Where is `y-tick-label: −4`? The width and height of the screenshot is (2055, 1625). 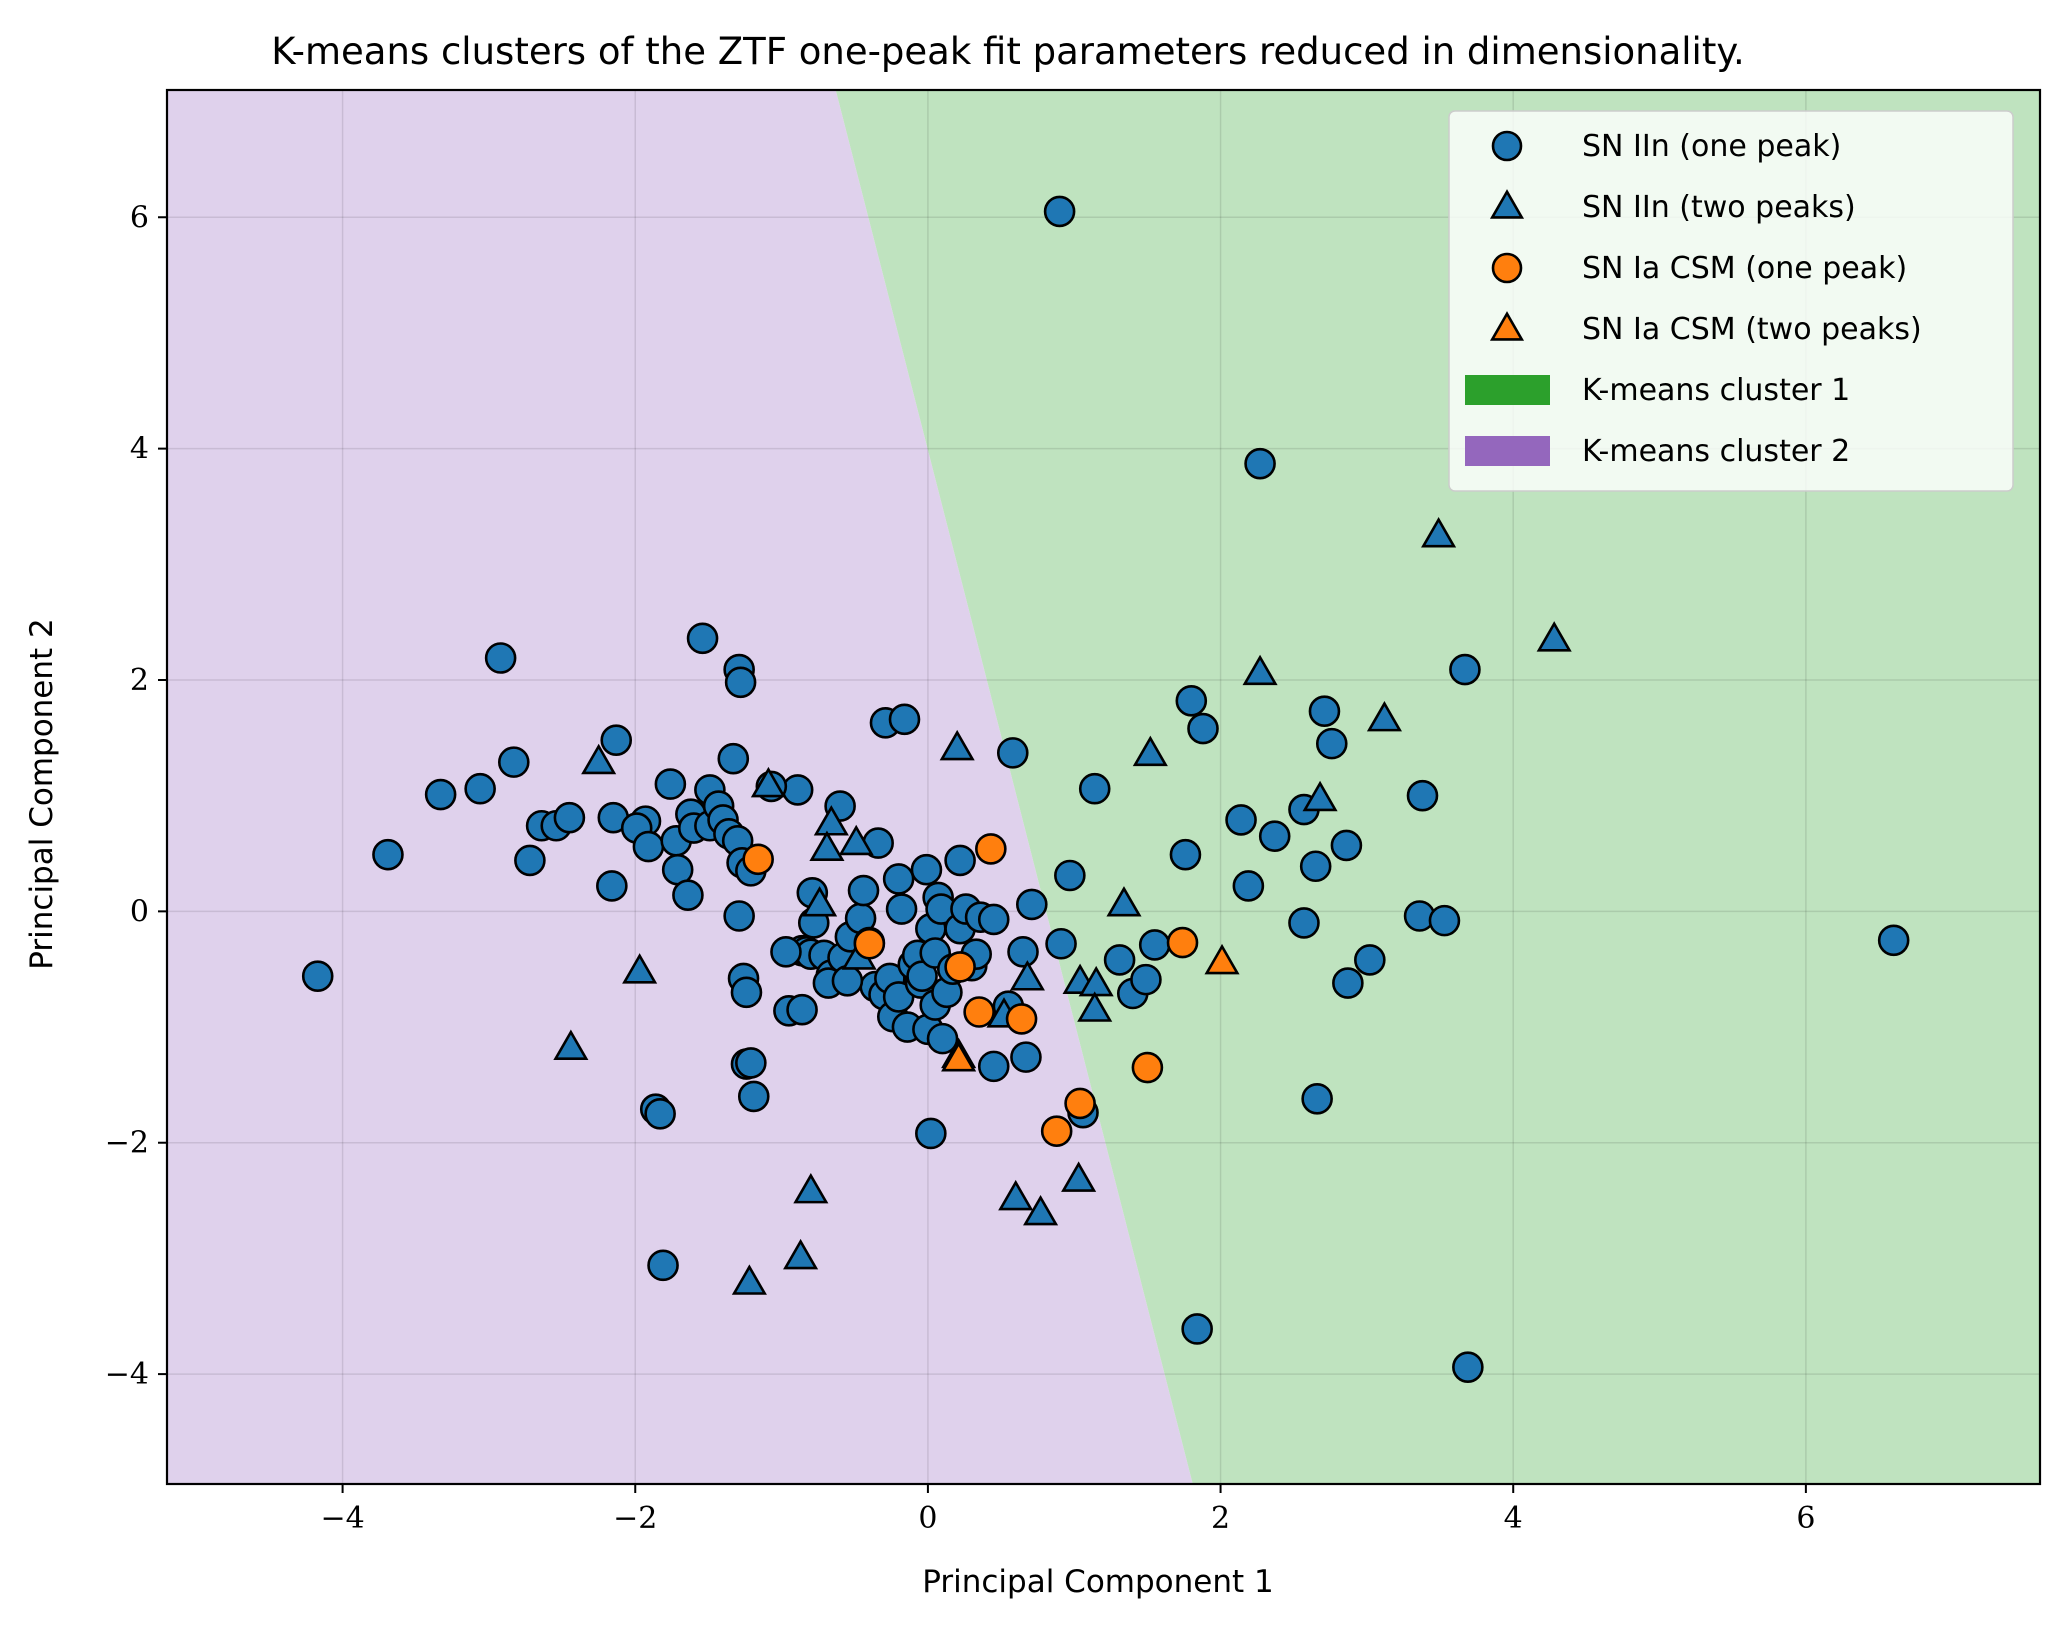 y-tick-label: −4 is located at coordinates (127, 1374).